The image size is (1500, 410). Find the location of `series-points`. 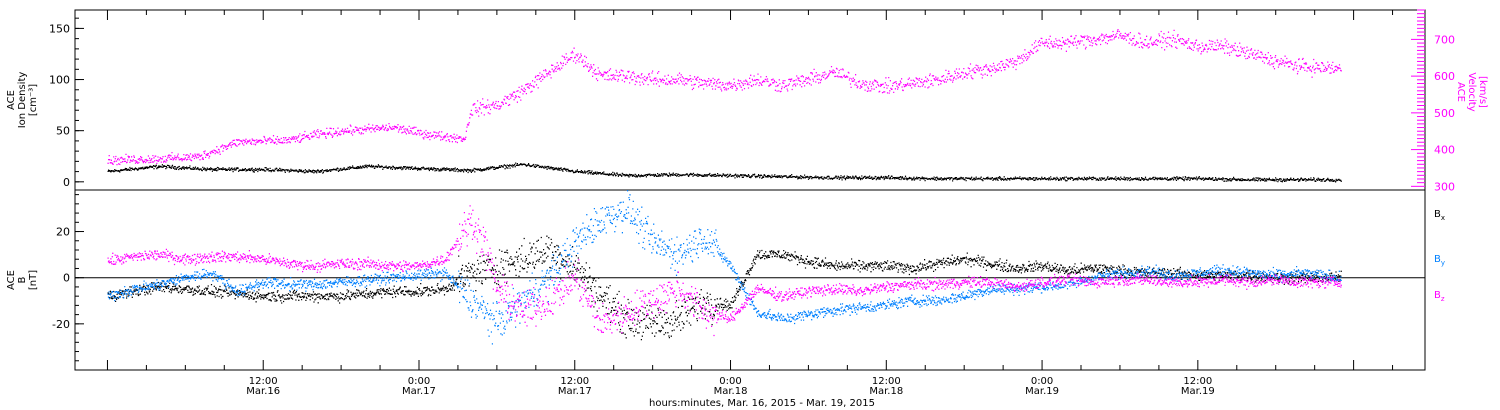

series-points is located at coordinates (724, 172).